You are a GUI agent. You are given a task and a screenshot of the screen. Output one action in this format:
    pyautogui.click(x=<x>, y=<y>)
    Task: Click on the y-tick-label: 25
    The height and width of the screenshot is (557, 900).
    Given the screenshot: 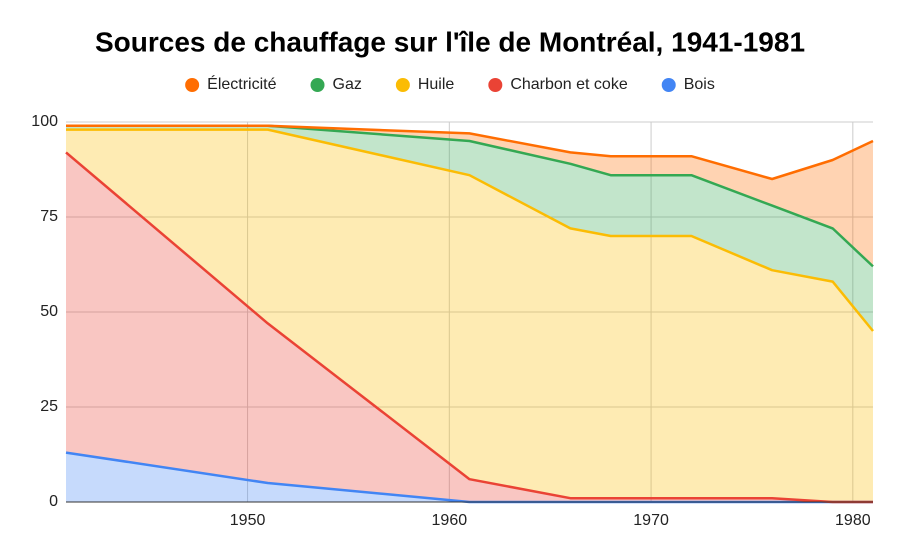 What is the action you would take?
    pyautogui.click(x=49, y=406)
    